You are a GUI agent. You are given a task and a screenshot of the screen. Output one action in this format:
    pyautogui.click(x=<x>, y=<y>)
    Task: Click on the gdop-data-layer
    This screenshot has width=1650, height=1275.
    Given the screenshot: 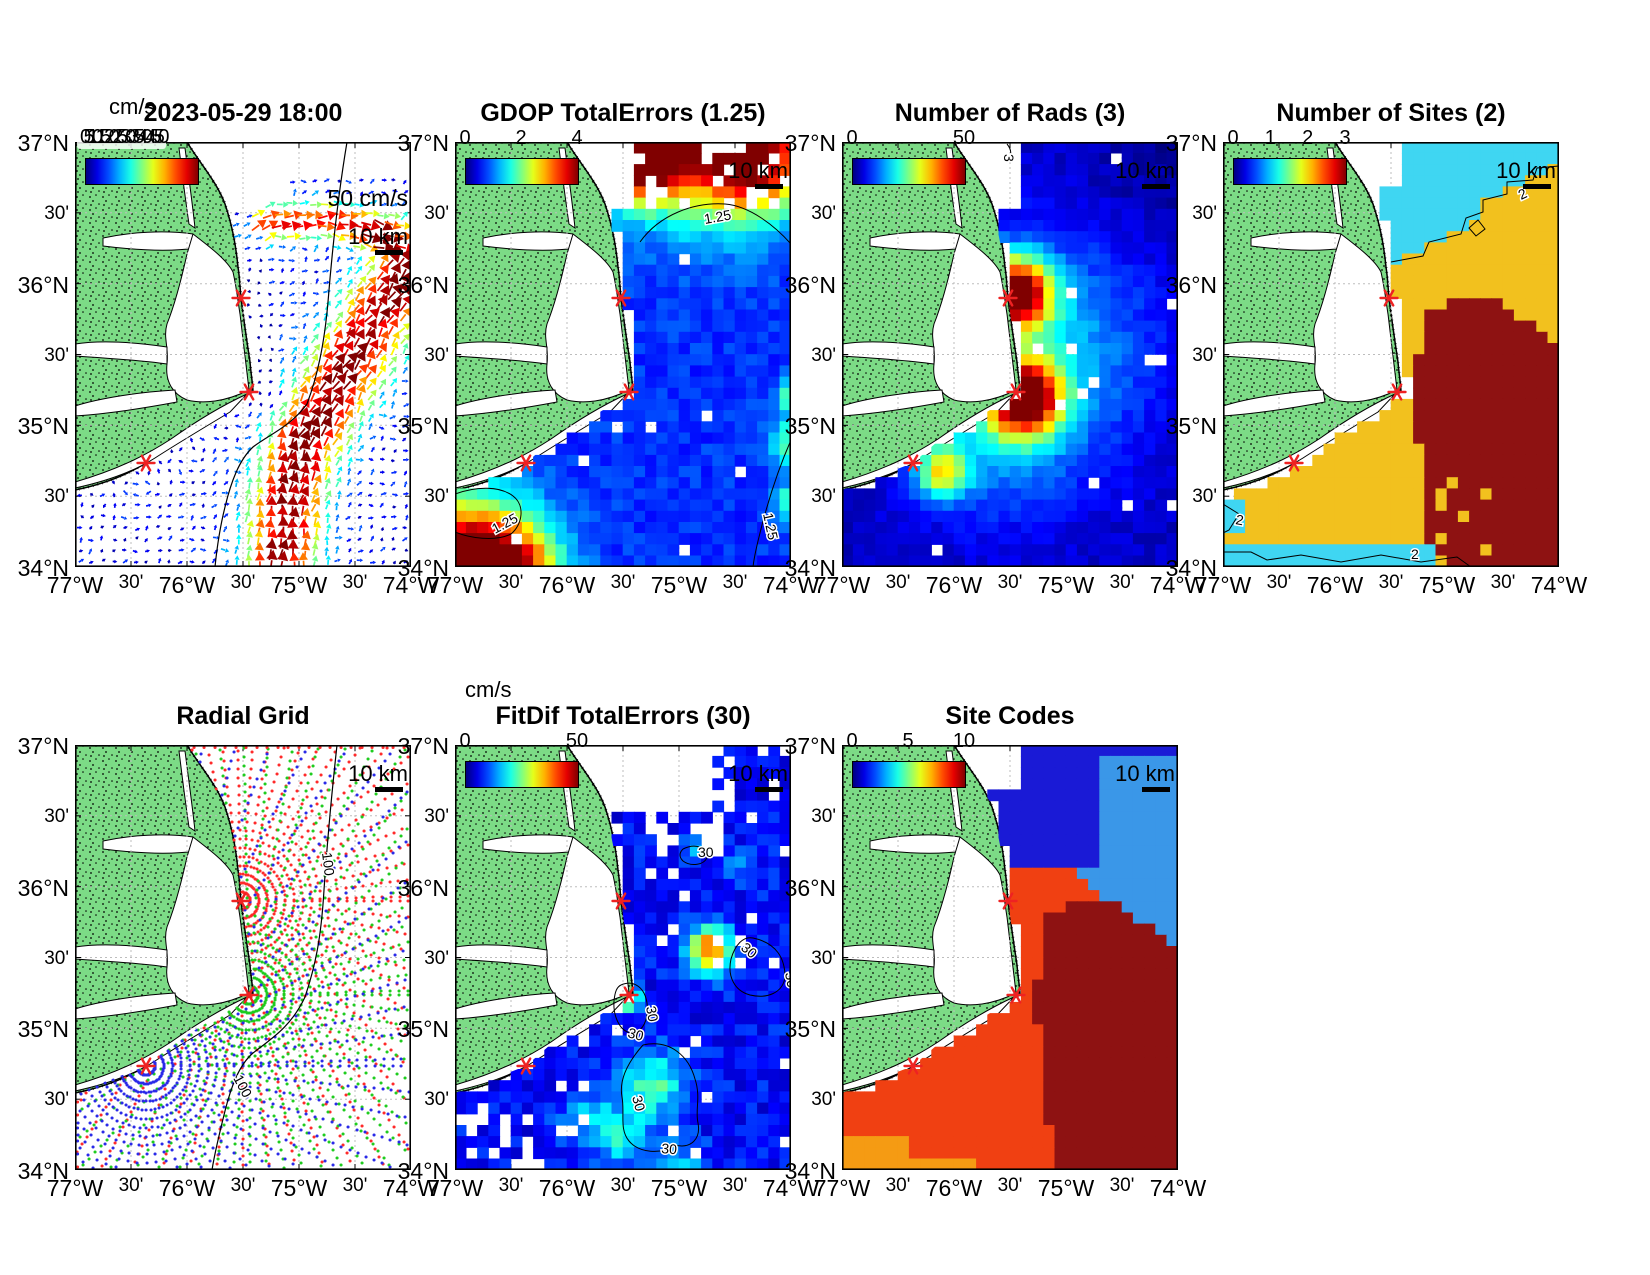 What is the action you would take?
    pyautogui.click(x=623, y=354)
    